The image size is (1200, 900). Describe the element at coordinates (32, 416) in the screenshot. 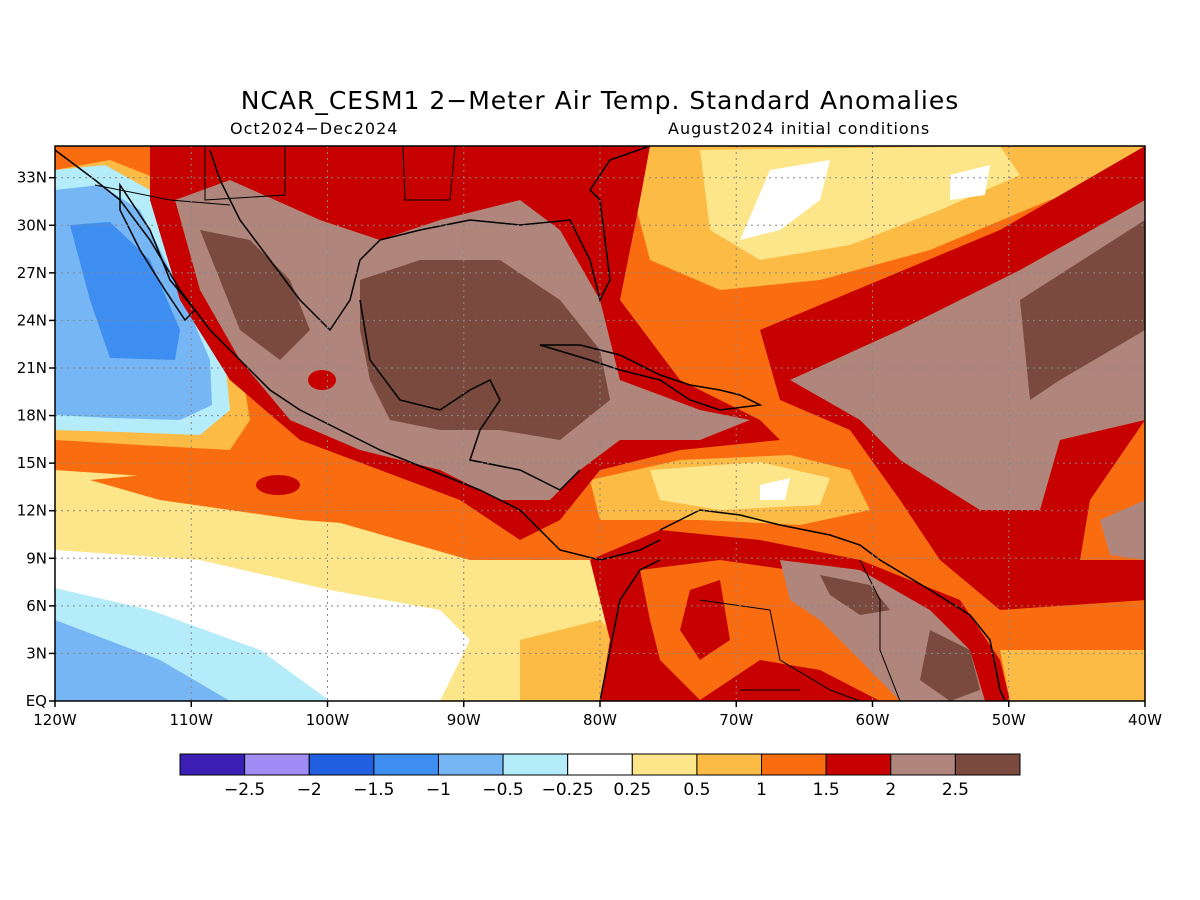

I see `y-tick-label: 18N` at that location.